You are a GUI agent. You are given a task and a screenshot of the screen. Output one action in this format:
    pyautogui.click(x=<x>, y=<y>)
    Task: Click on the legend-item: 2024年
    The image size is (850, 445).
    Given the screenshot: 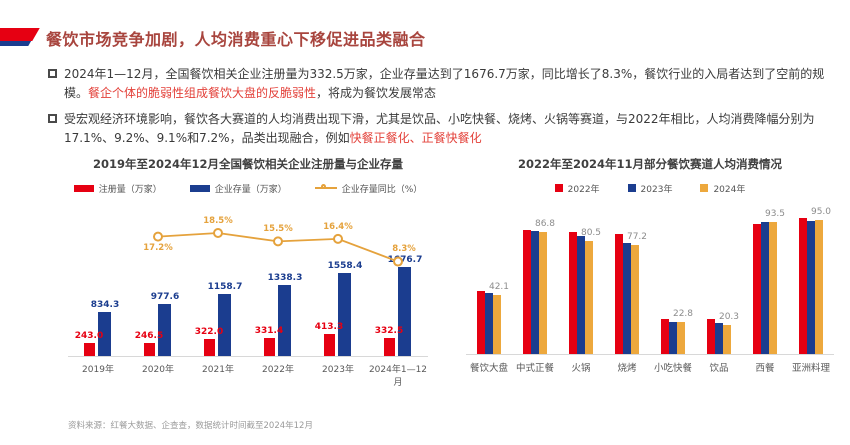 What is the action you would take?
    pyautogui.click(x=722, y=188)
    